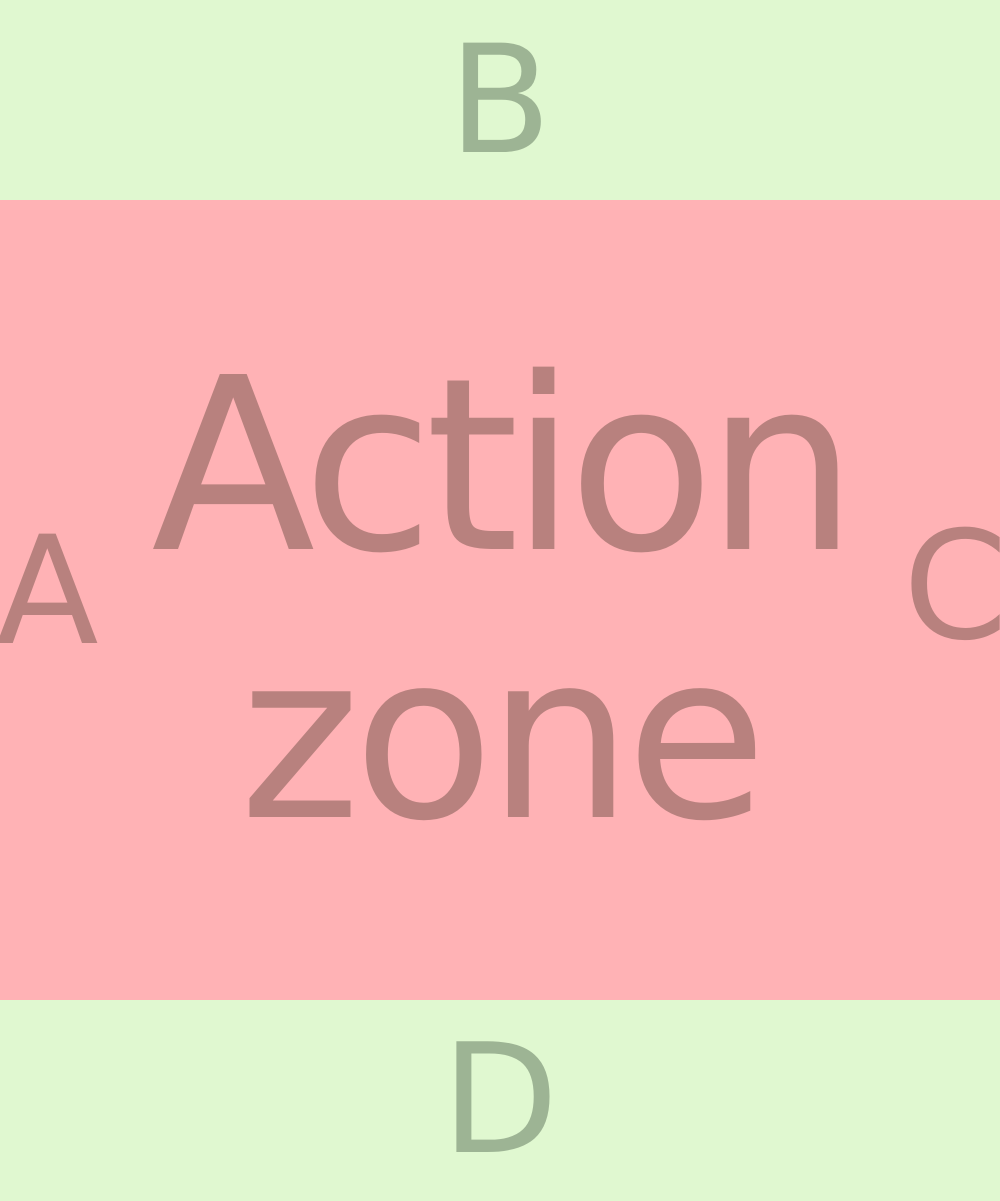 The height and width of the screenshot is (1201, 1000). I want to click on zone-label-d: D, so click(500, 1099).